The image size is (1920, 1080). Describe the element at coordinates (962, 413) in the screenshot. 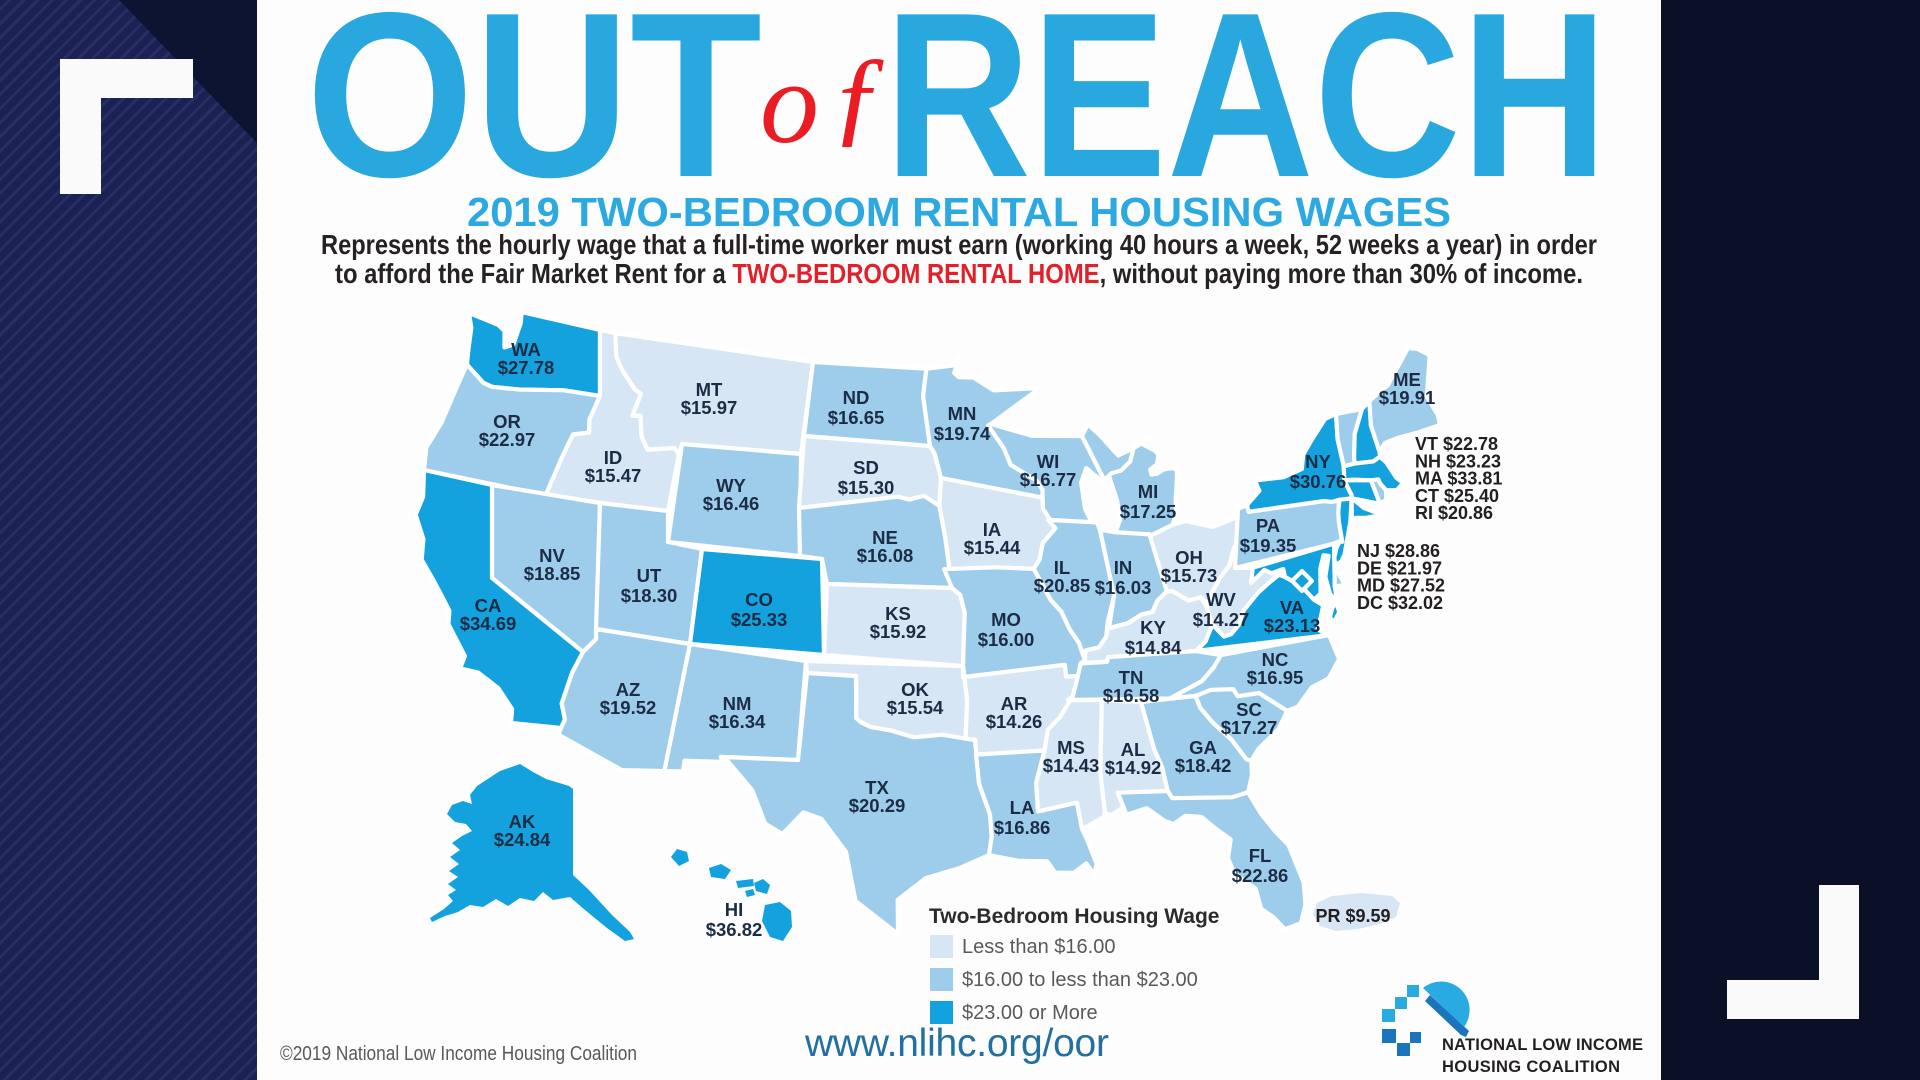

I see `svg-text: MN` at that location.